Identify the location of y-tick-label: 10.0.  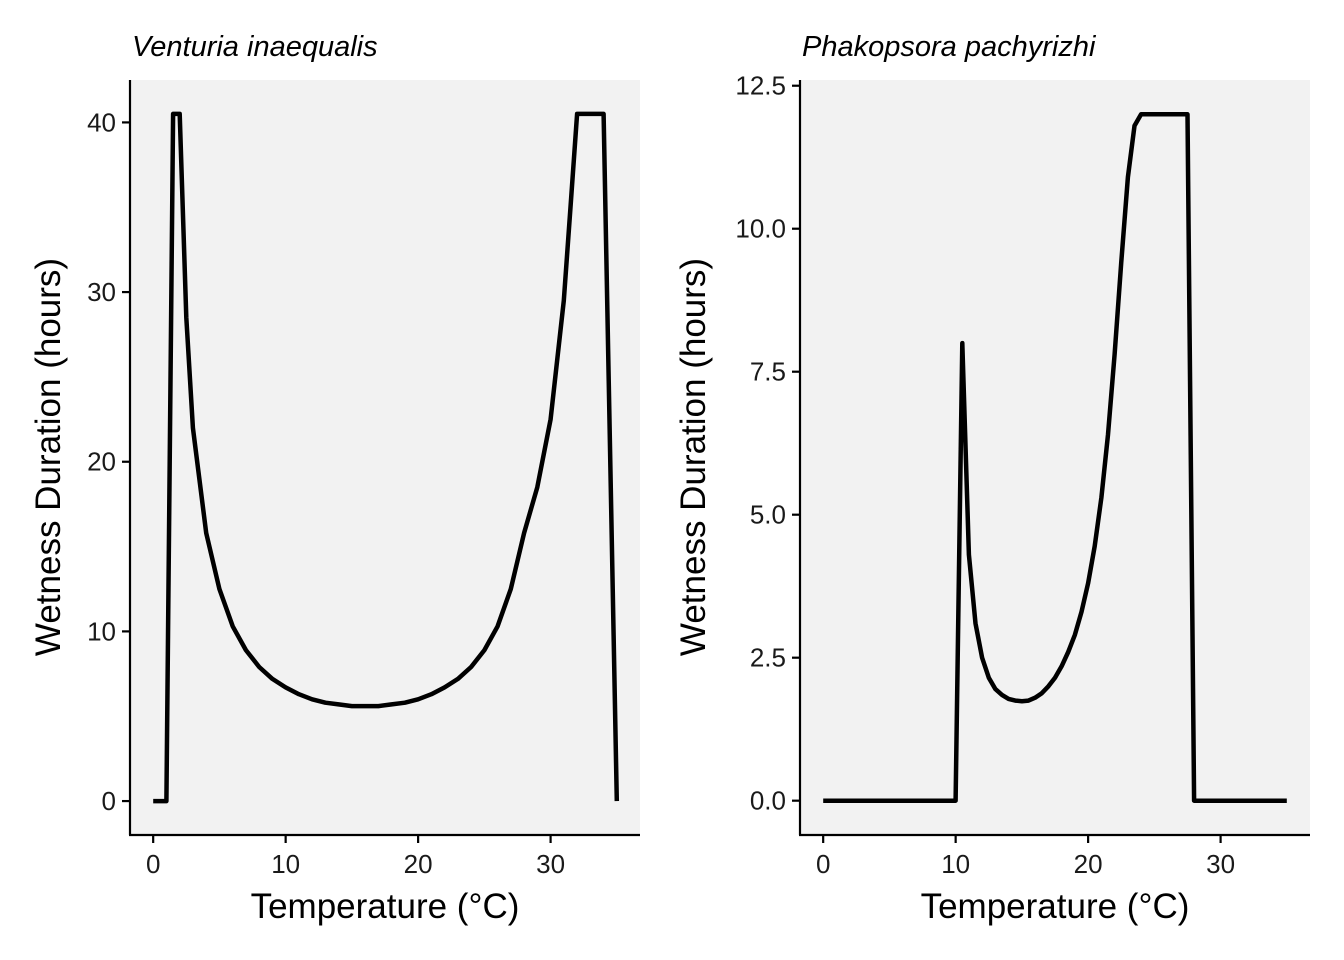
(760, 229).